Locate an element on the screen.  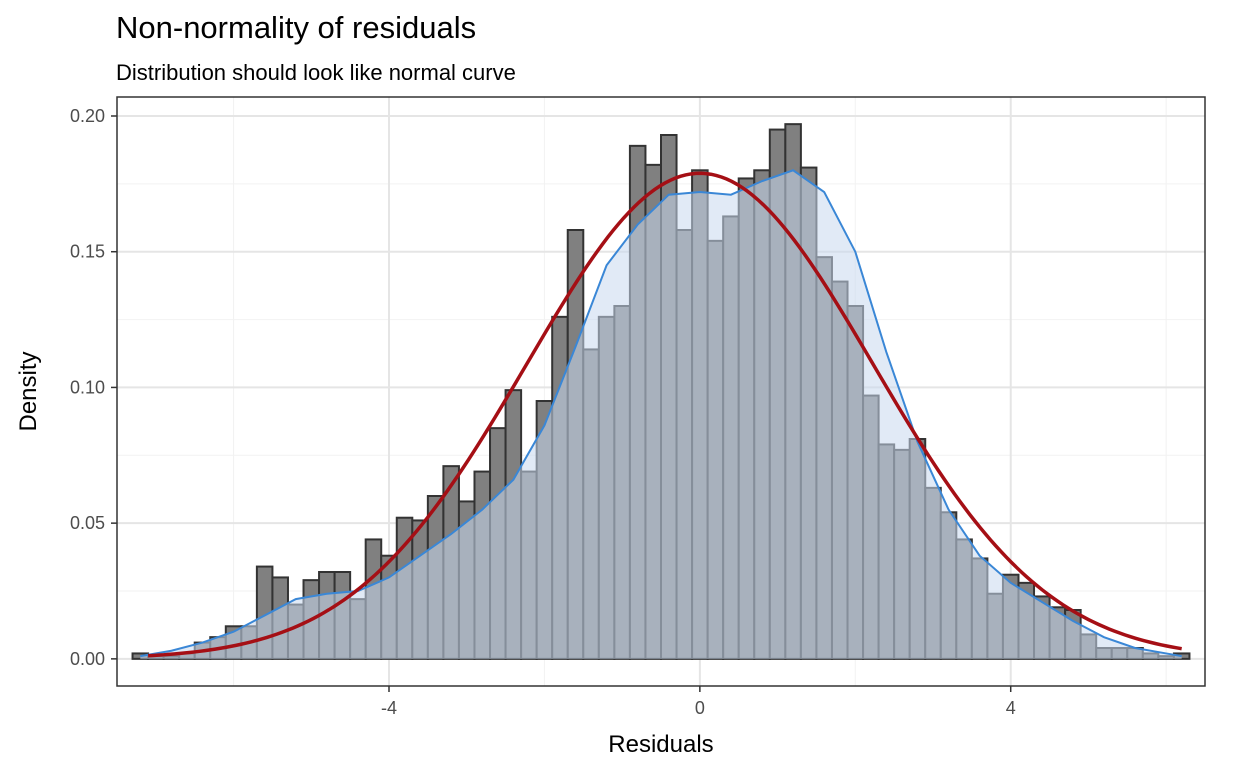
x-tick-label: 0 is located at coordinates (700, 708).